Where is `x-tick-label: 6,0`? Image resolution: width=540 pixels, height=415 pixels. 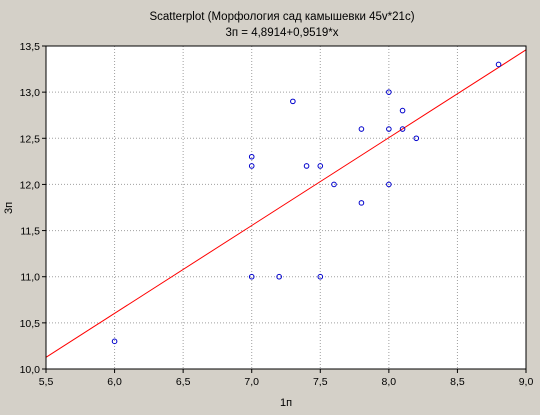 x-tick-label: 6,0 is located at coordinates (114, 382).